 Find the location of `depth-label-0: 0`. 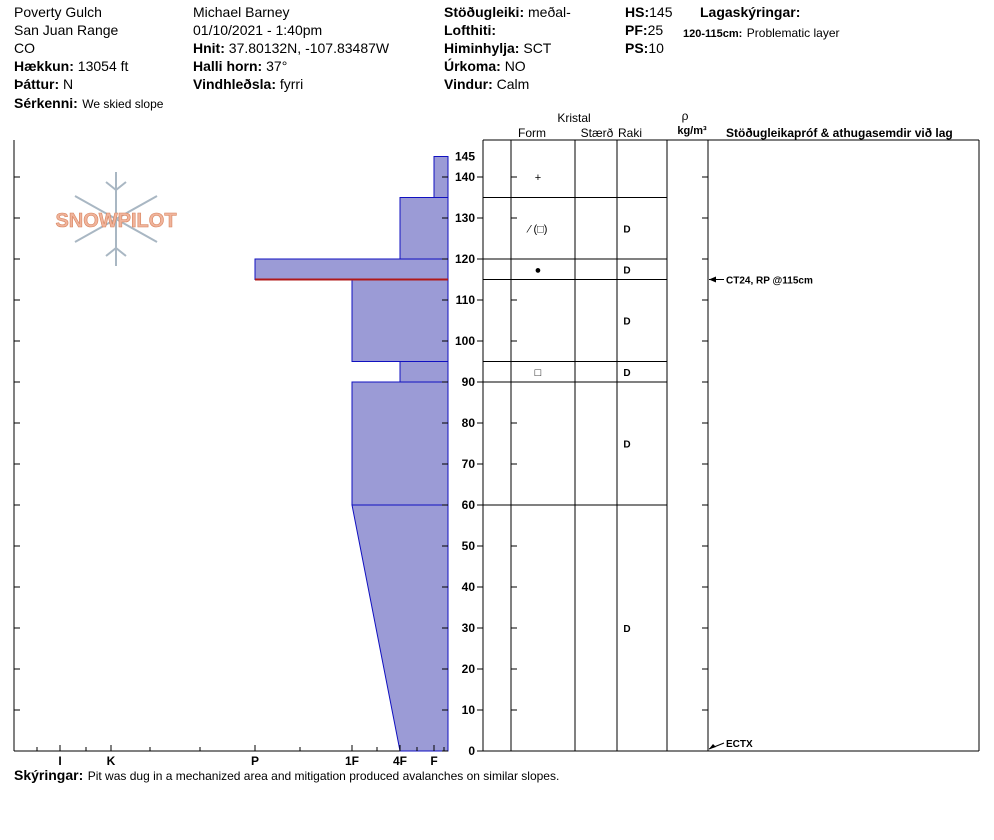

depth-label-0: 0 is located at coordinates (471, 751).